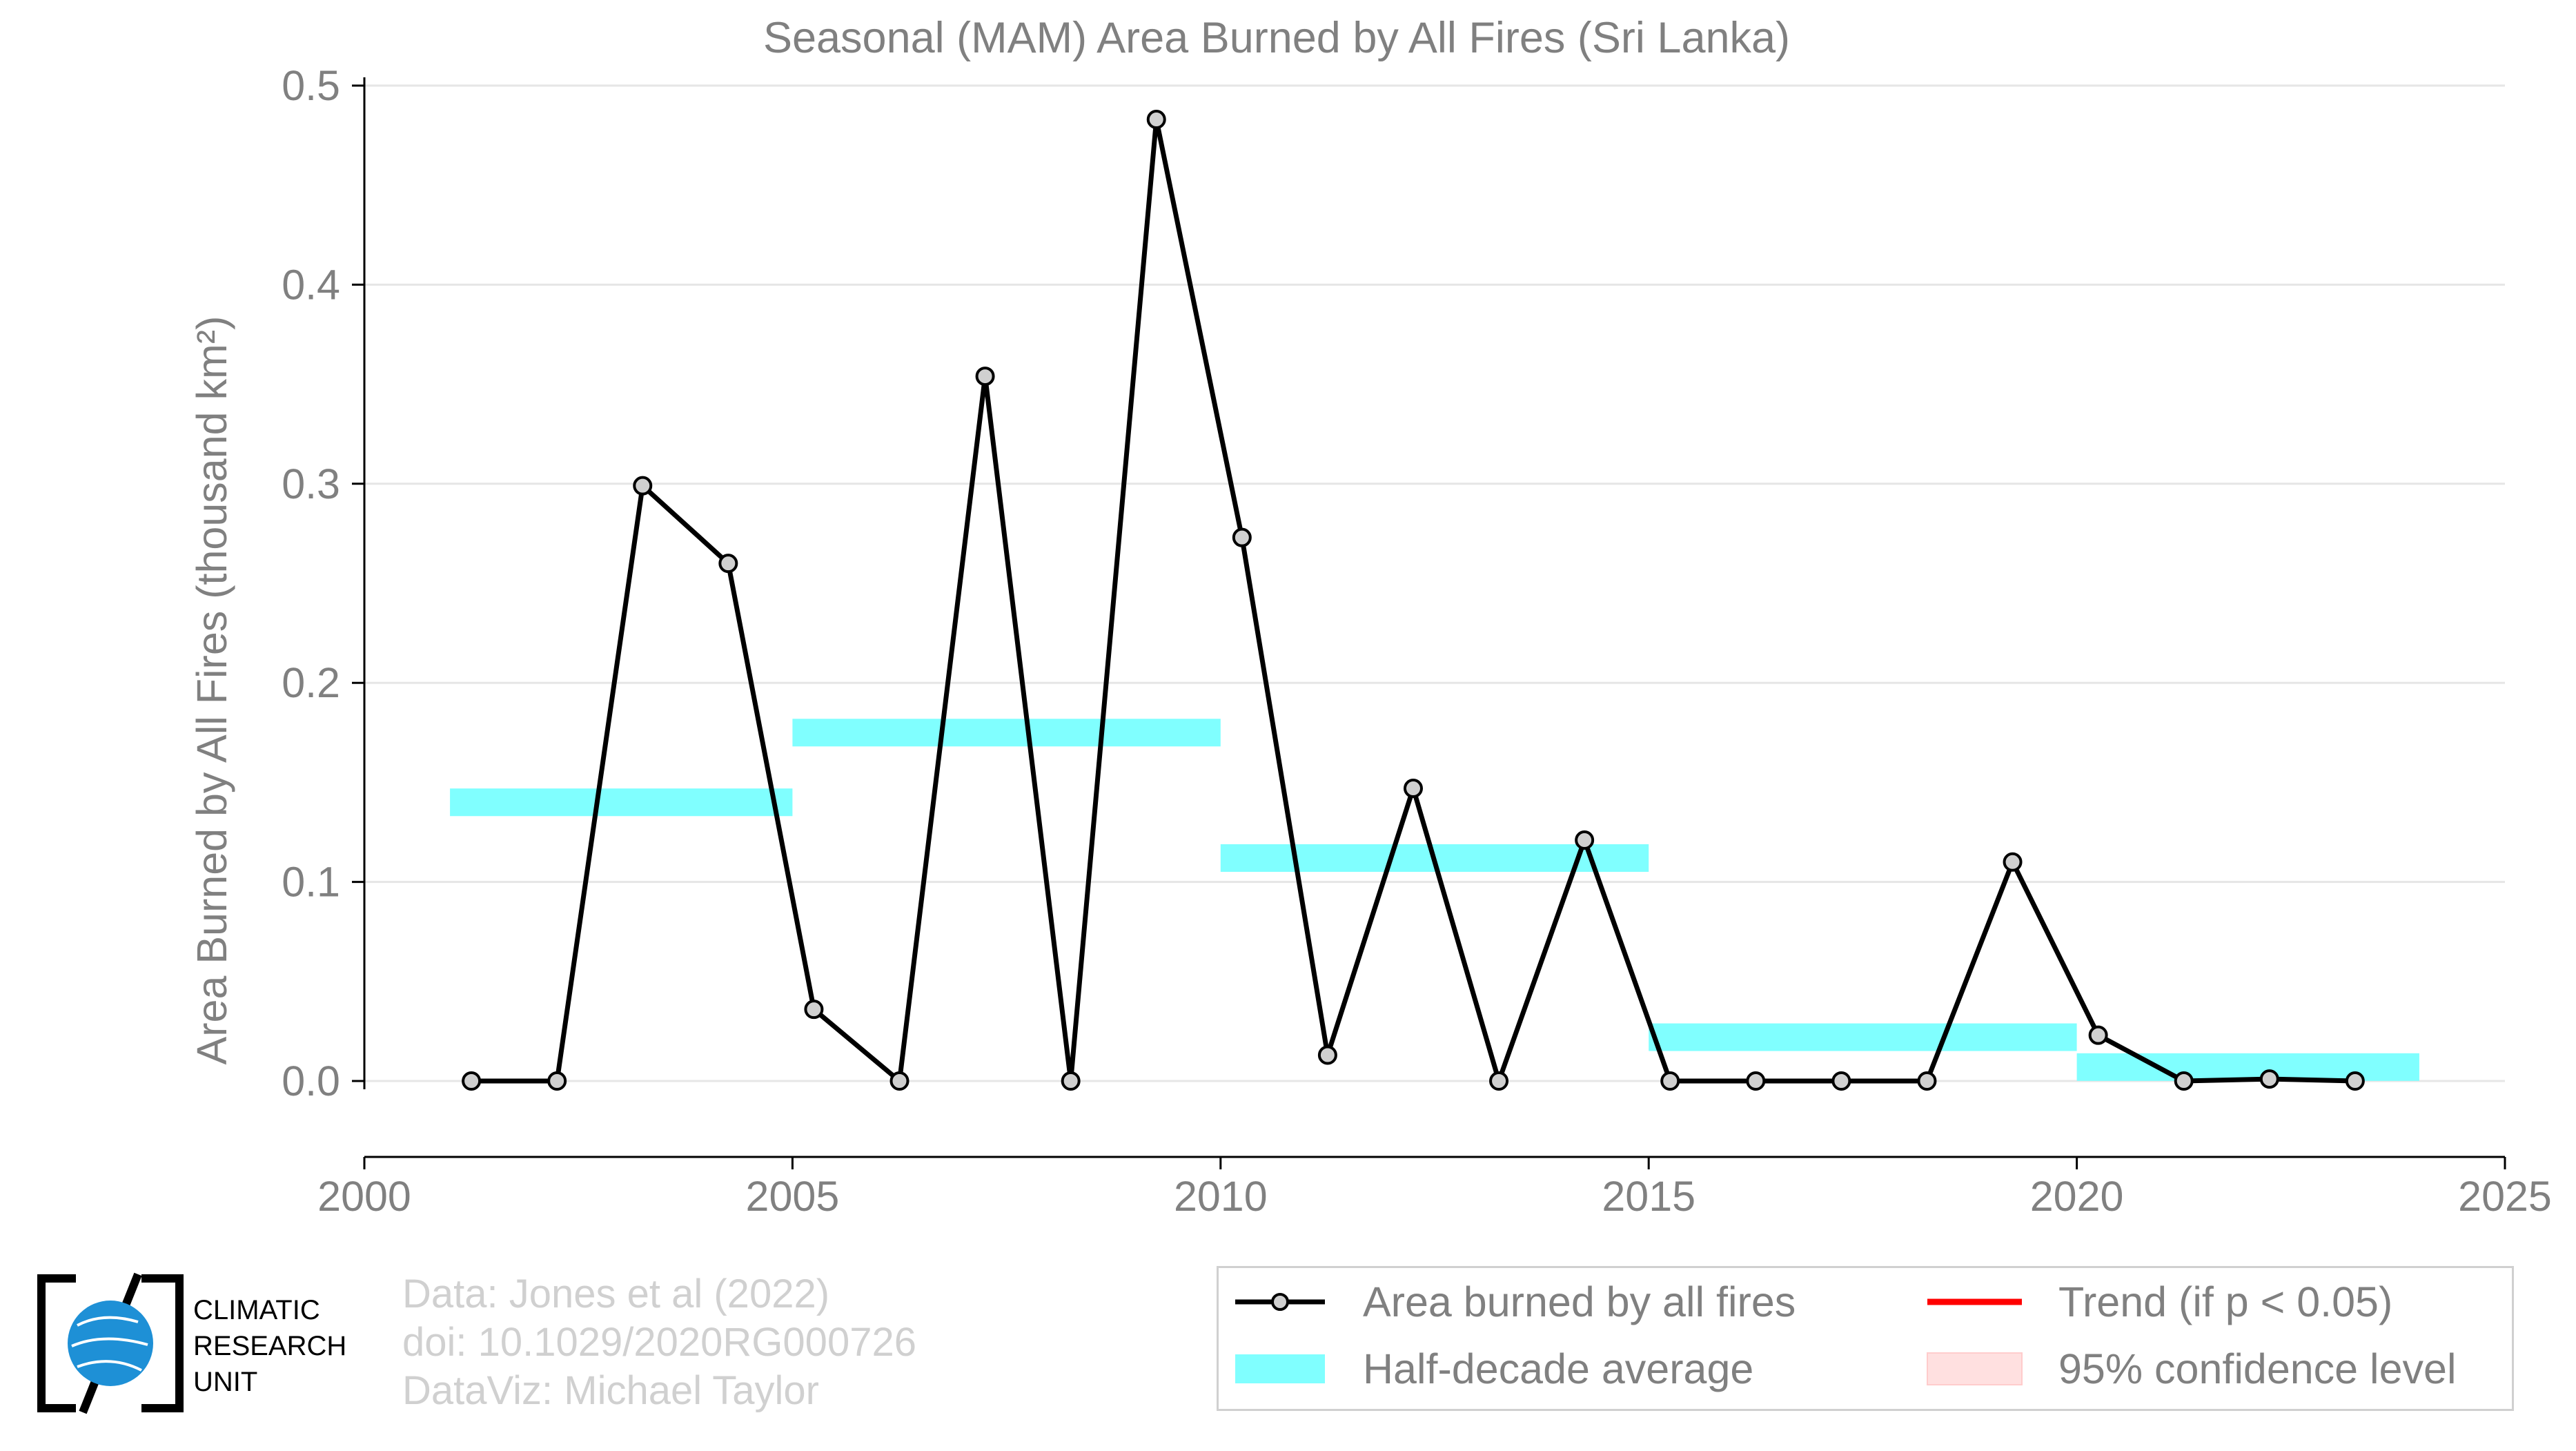  What do you see at coordinates (2257, 1368) in the screenshot?
I see `legend-label-confidence: 95% confidence level` at bounding box center [2257, 1368].